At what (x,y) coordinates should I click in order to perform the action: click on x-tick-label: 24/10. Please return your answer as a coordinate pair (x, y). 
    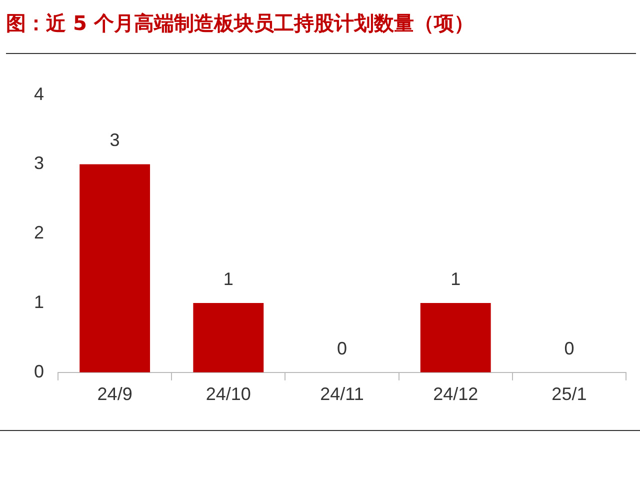
    Looking at the image, I should click on (228, 394).